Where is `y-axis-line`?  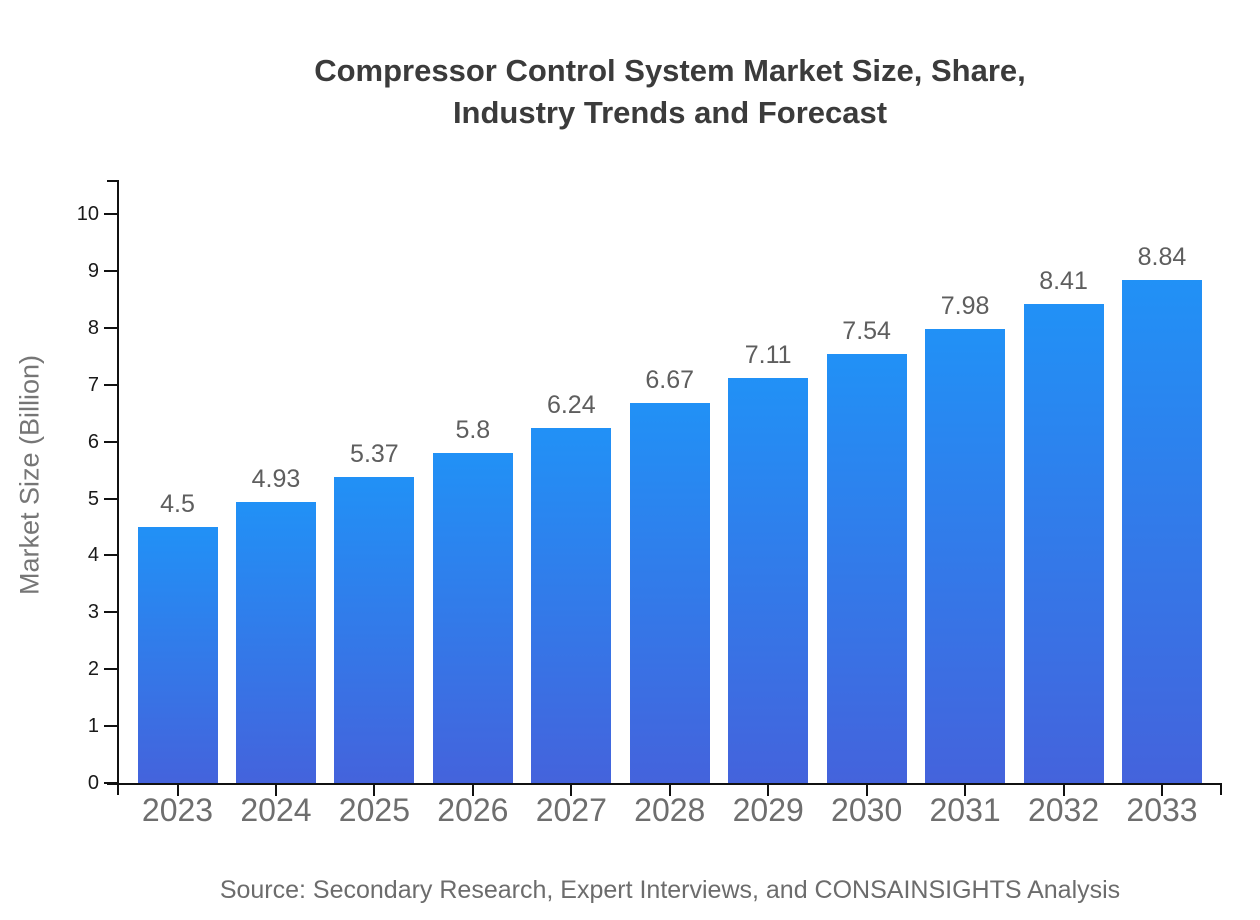
y-axis-line is located at coordinates (118, 487).